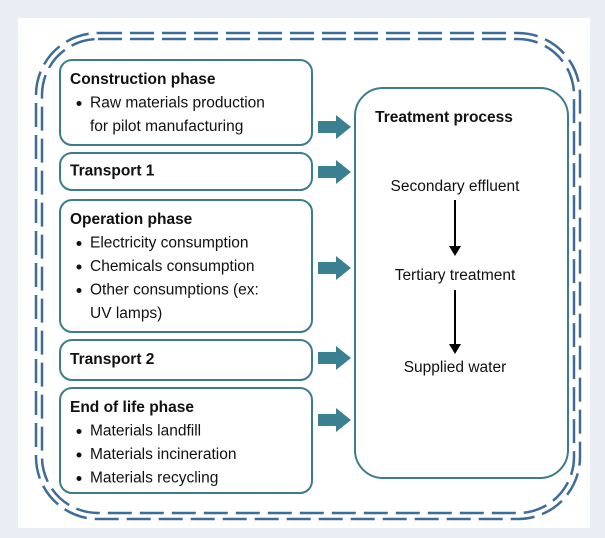  What do you see at coordinates (145, 431) in the screenshot?
I see `phase-item: Materials landfill` at bounding box center [145, 431].